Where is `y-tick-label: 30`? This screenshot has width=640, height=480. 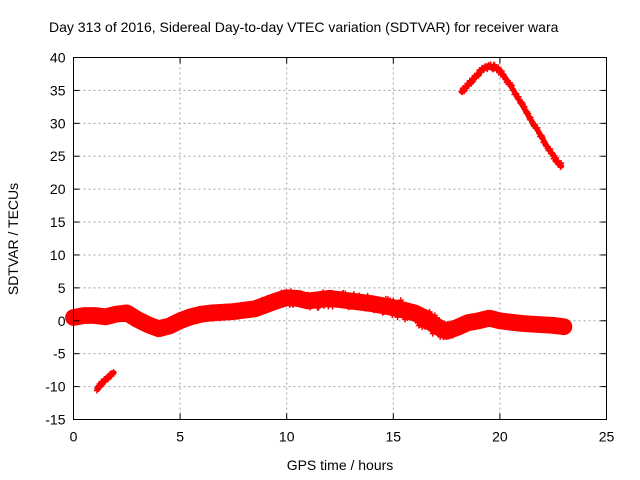
y-tick-label: 30 is located at coordinates (58, 123).